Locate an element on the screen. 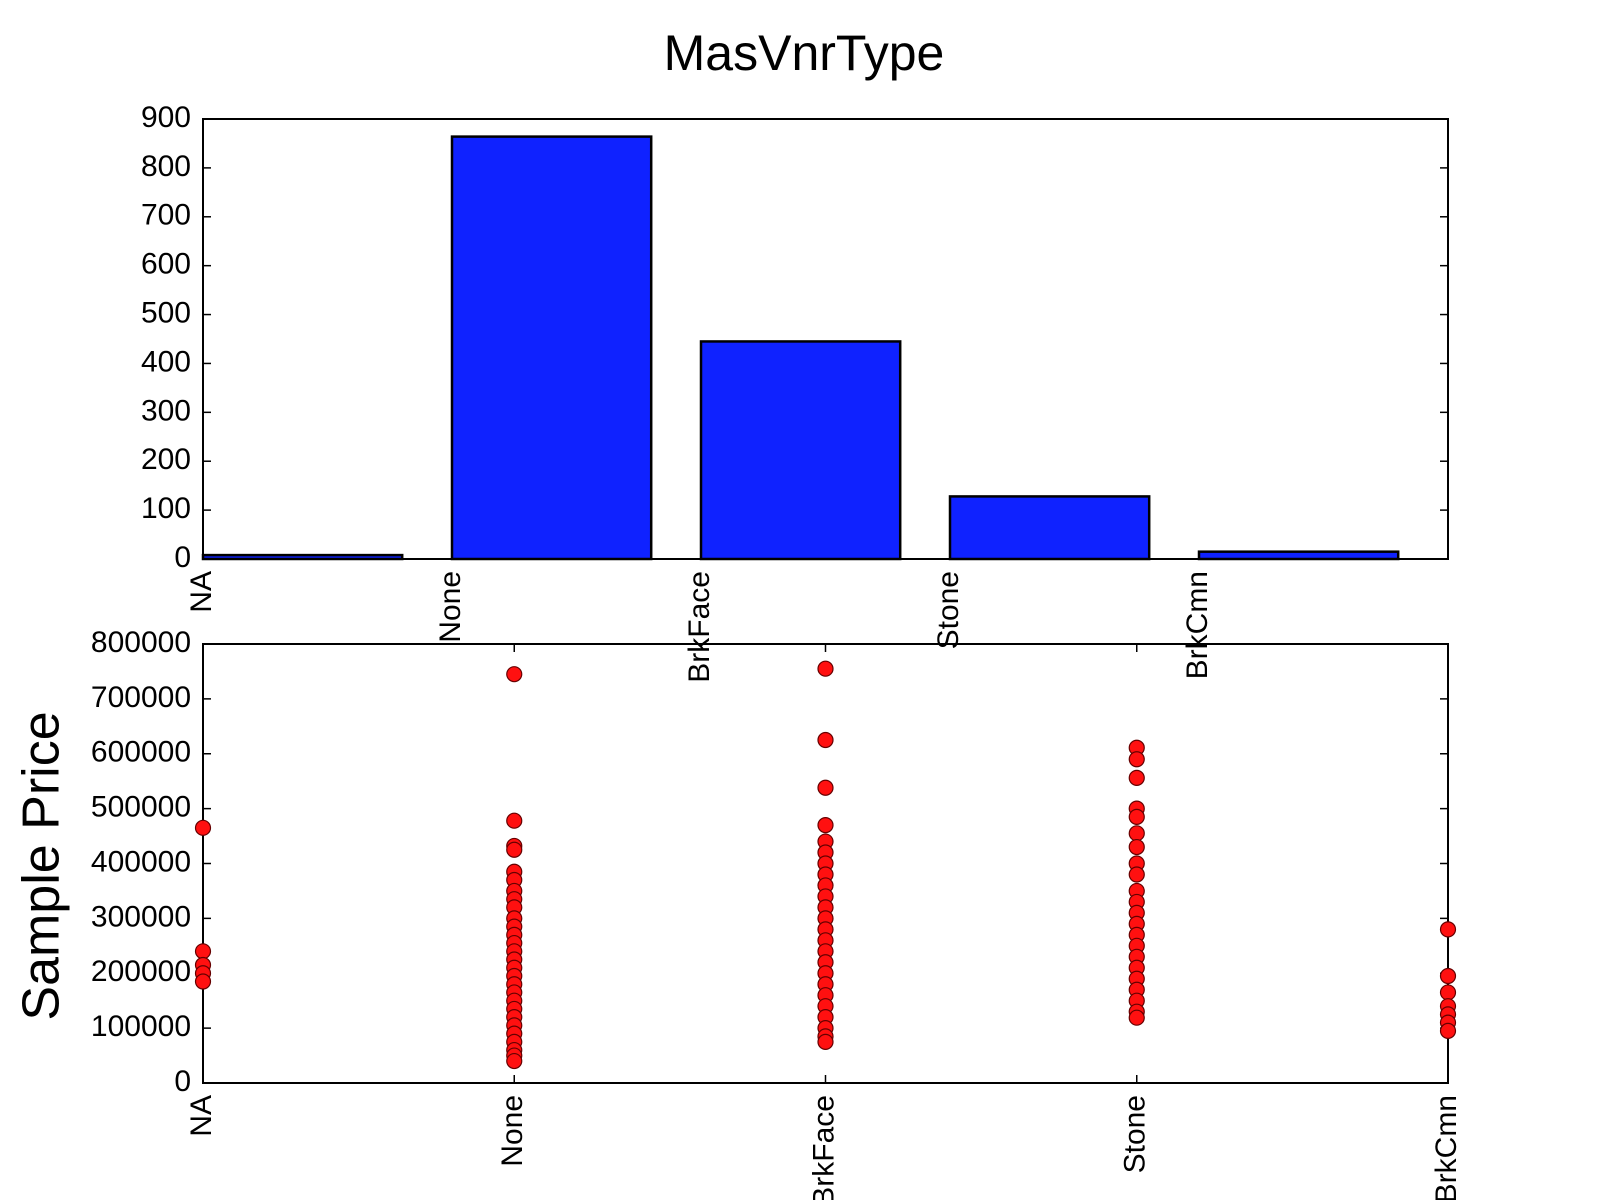 This screenshot has height=1200, width=1600. y-tick-label: 500 is located at coordinates (166, 312).